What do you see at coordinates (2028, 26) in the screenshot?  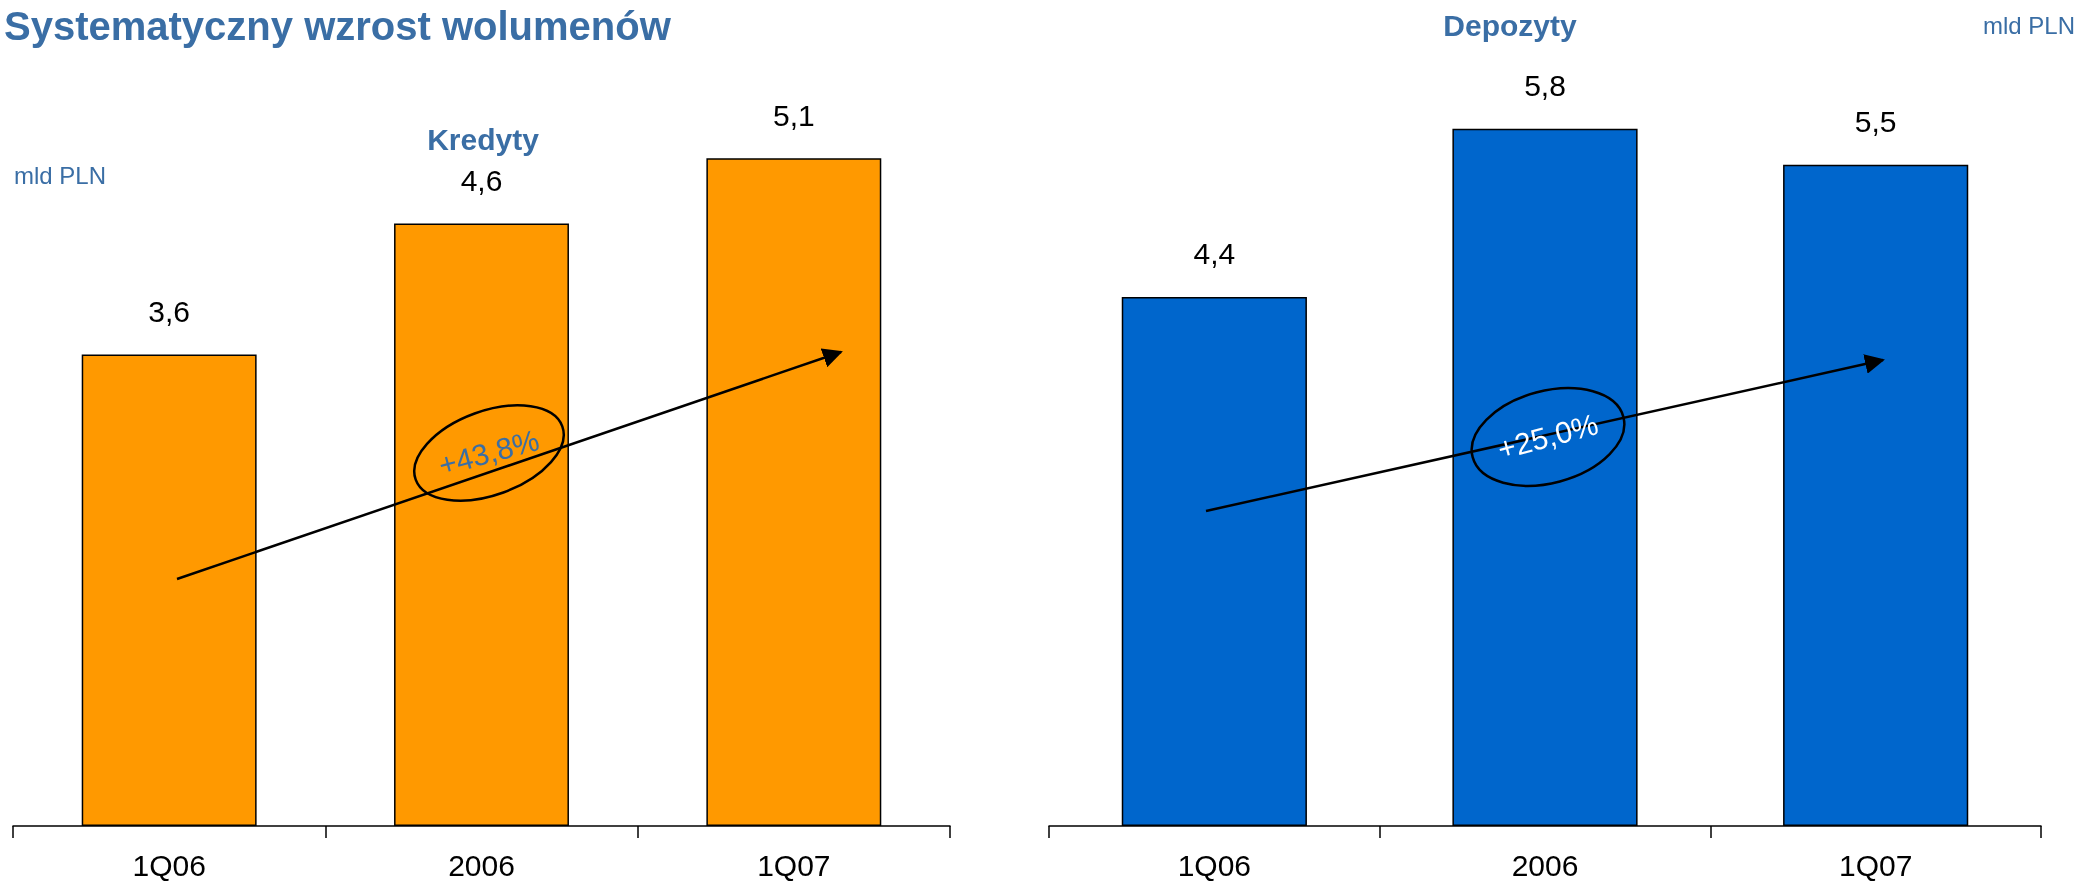 I see `text: mld PLN` at bounding box center [2028, 26].